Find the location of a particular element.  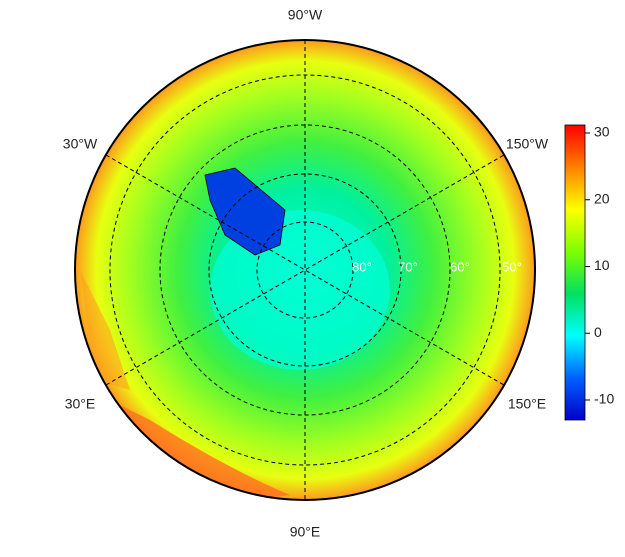

longitude-label: 30°W is located at coordinates (80, 144).